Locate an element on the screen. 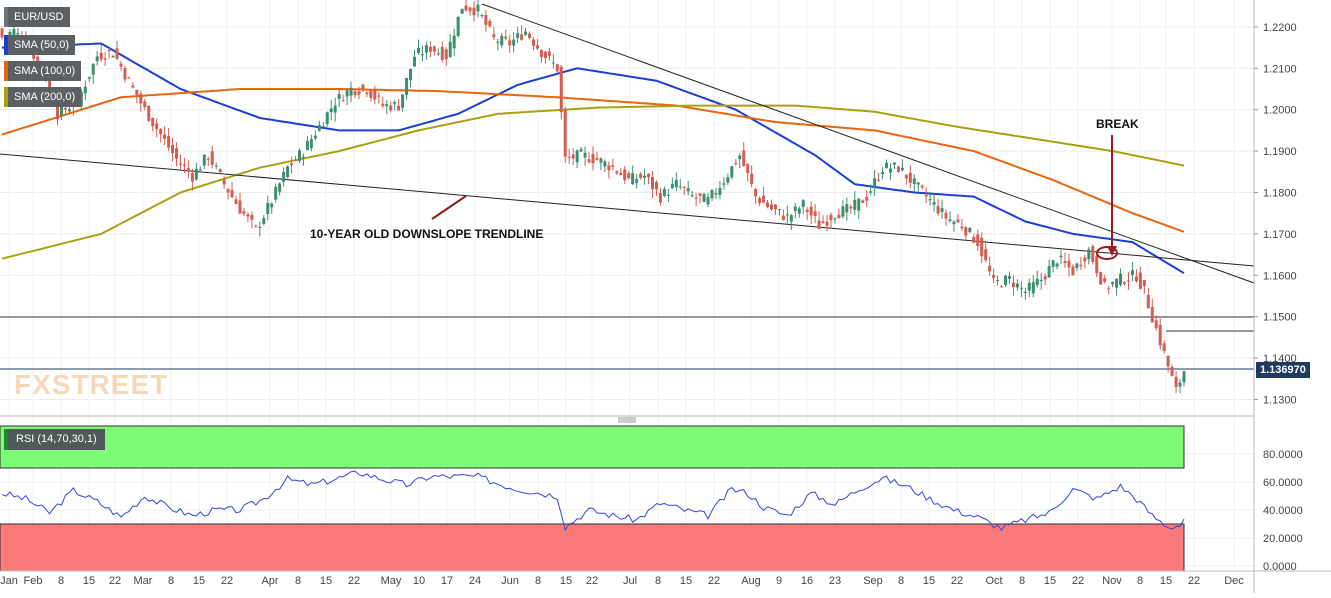 The height and width of the screenshot is (598, 1331). time-tick-label: 16 is located at coordinates (807, 581).